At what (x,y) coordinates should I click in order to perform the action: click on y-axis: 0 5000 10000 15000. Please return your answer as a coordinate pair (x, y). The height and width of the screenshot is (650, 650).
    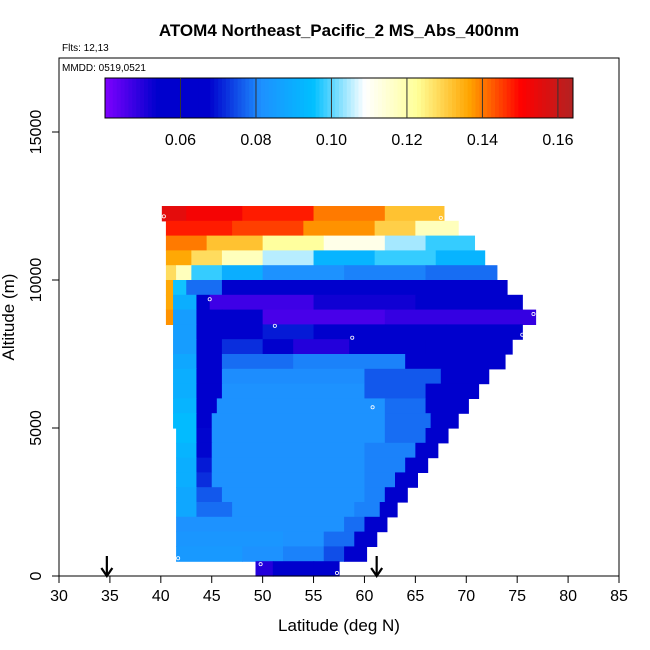
    Looking at the image, I should click on (44, 345).